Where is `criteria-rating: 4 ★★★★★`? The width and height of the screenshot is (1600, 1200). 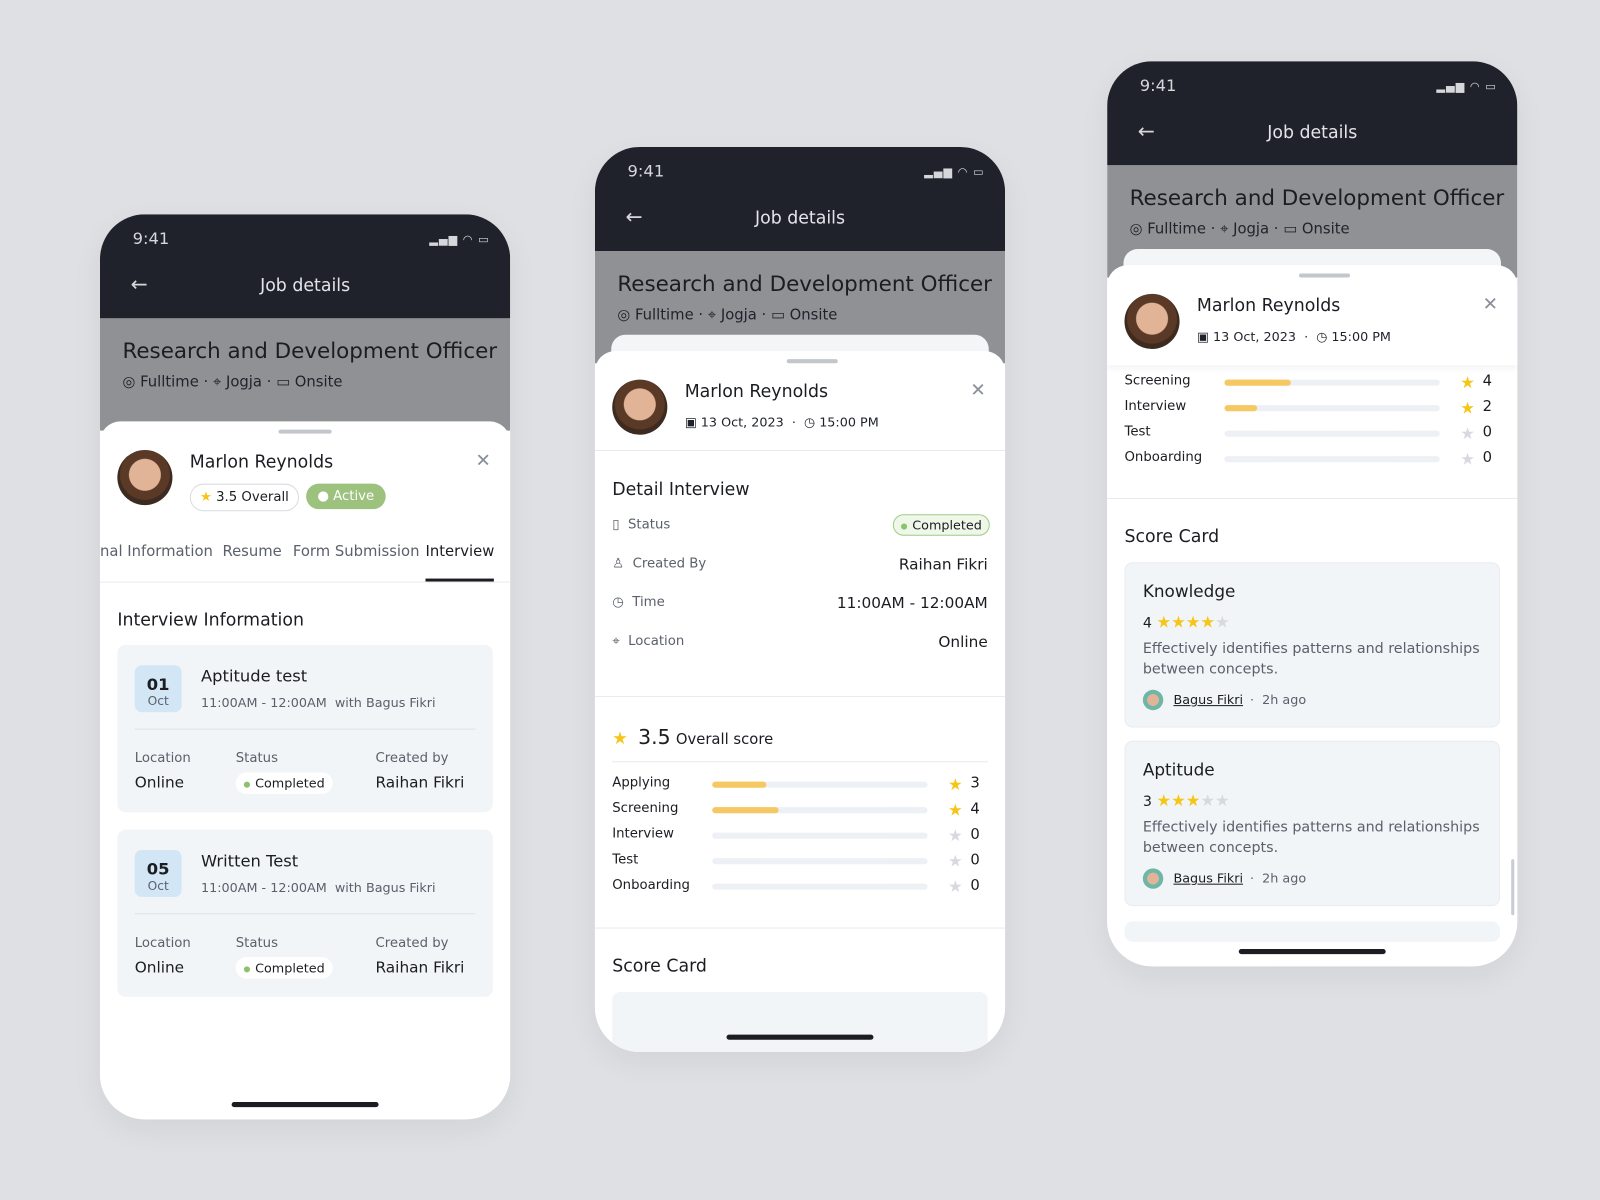 criteria-rating: 4 ★★★★★ is located at coordinates (1186, 622).